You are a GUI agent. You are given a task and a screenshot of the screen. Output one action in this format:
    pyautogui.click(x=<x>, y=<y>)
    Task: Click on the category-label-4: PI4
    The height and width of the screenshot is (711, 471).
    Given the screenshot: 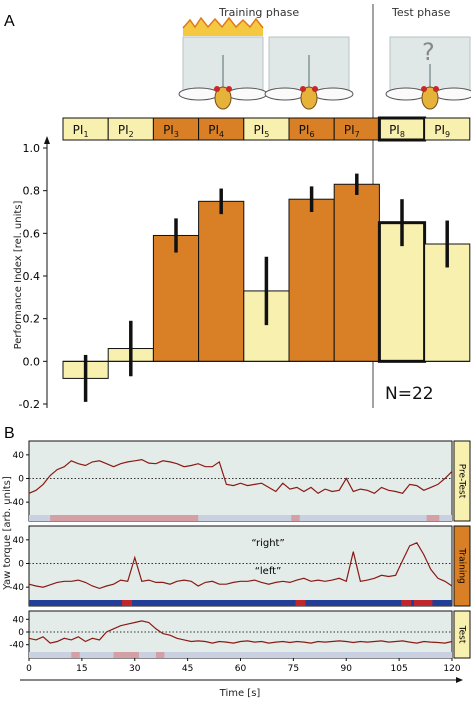 What is the action you would take?
    pyautogui.click(x=216, y=131)
    